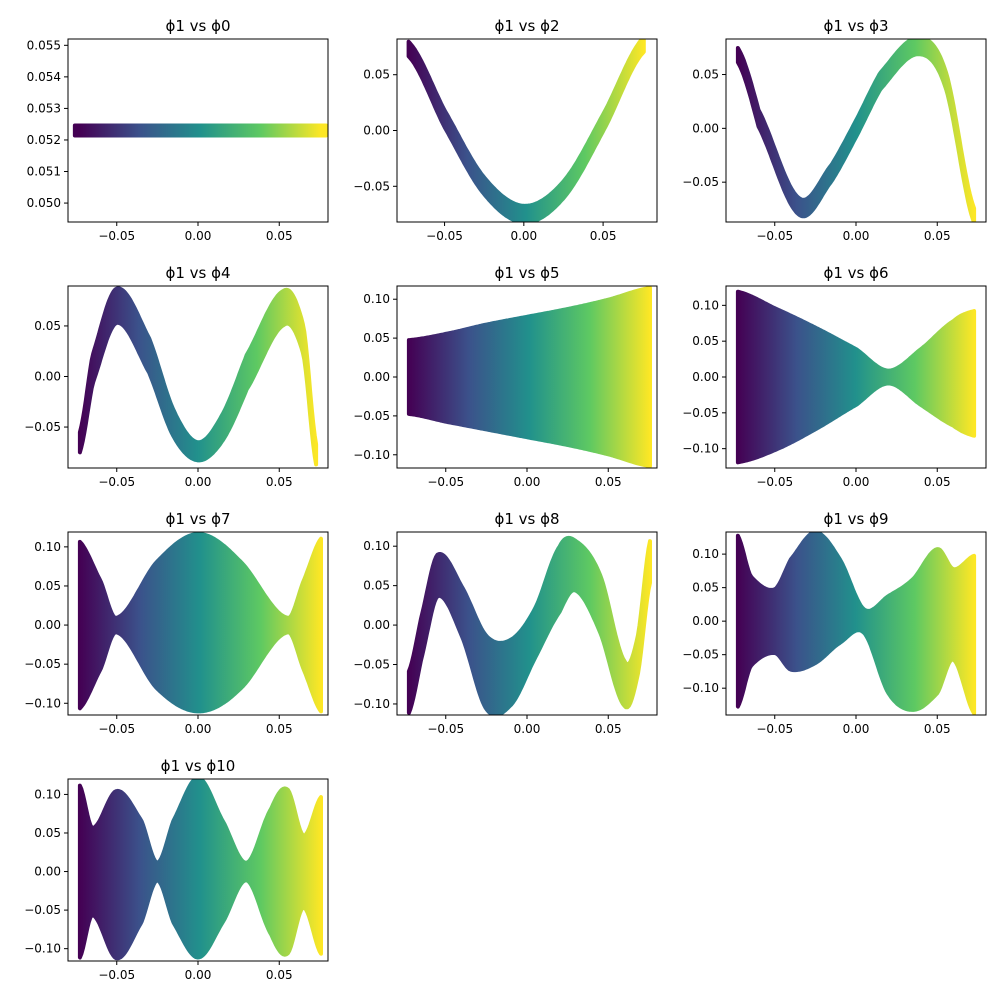 This screenshot has height=1000, width=1000. I want to click on subplot-title: ϕ1 vs ϕ6, so click(855, 273).